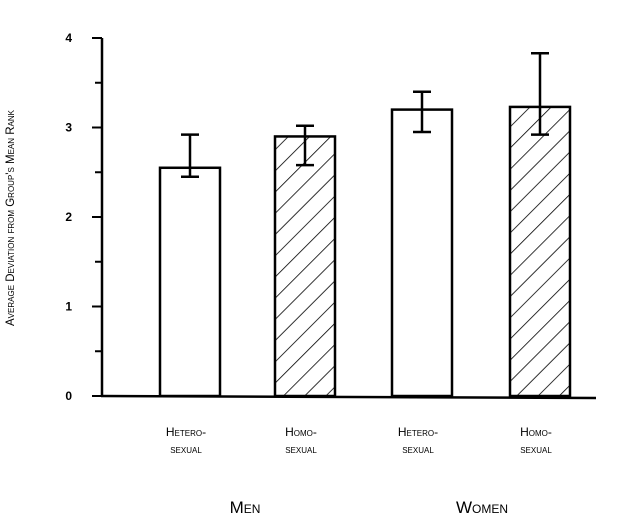 This screenshot has width=620, height=519. I want to click on error-bars, so click(365, 114).